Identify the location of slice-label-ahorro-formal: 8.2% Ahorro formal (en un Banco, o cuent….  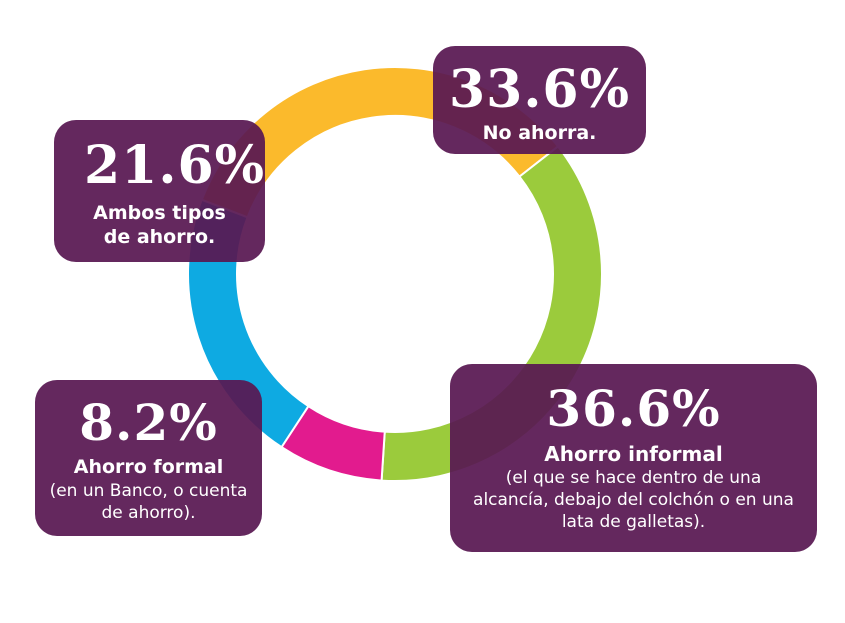
(148, 458).